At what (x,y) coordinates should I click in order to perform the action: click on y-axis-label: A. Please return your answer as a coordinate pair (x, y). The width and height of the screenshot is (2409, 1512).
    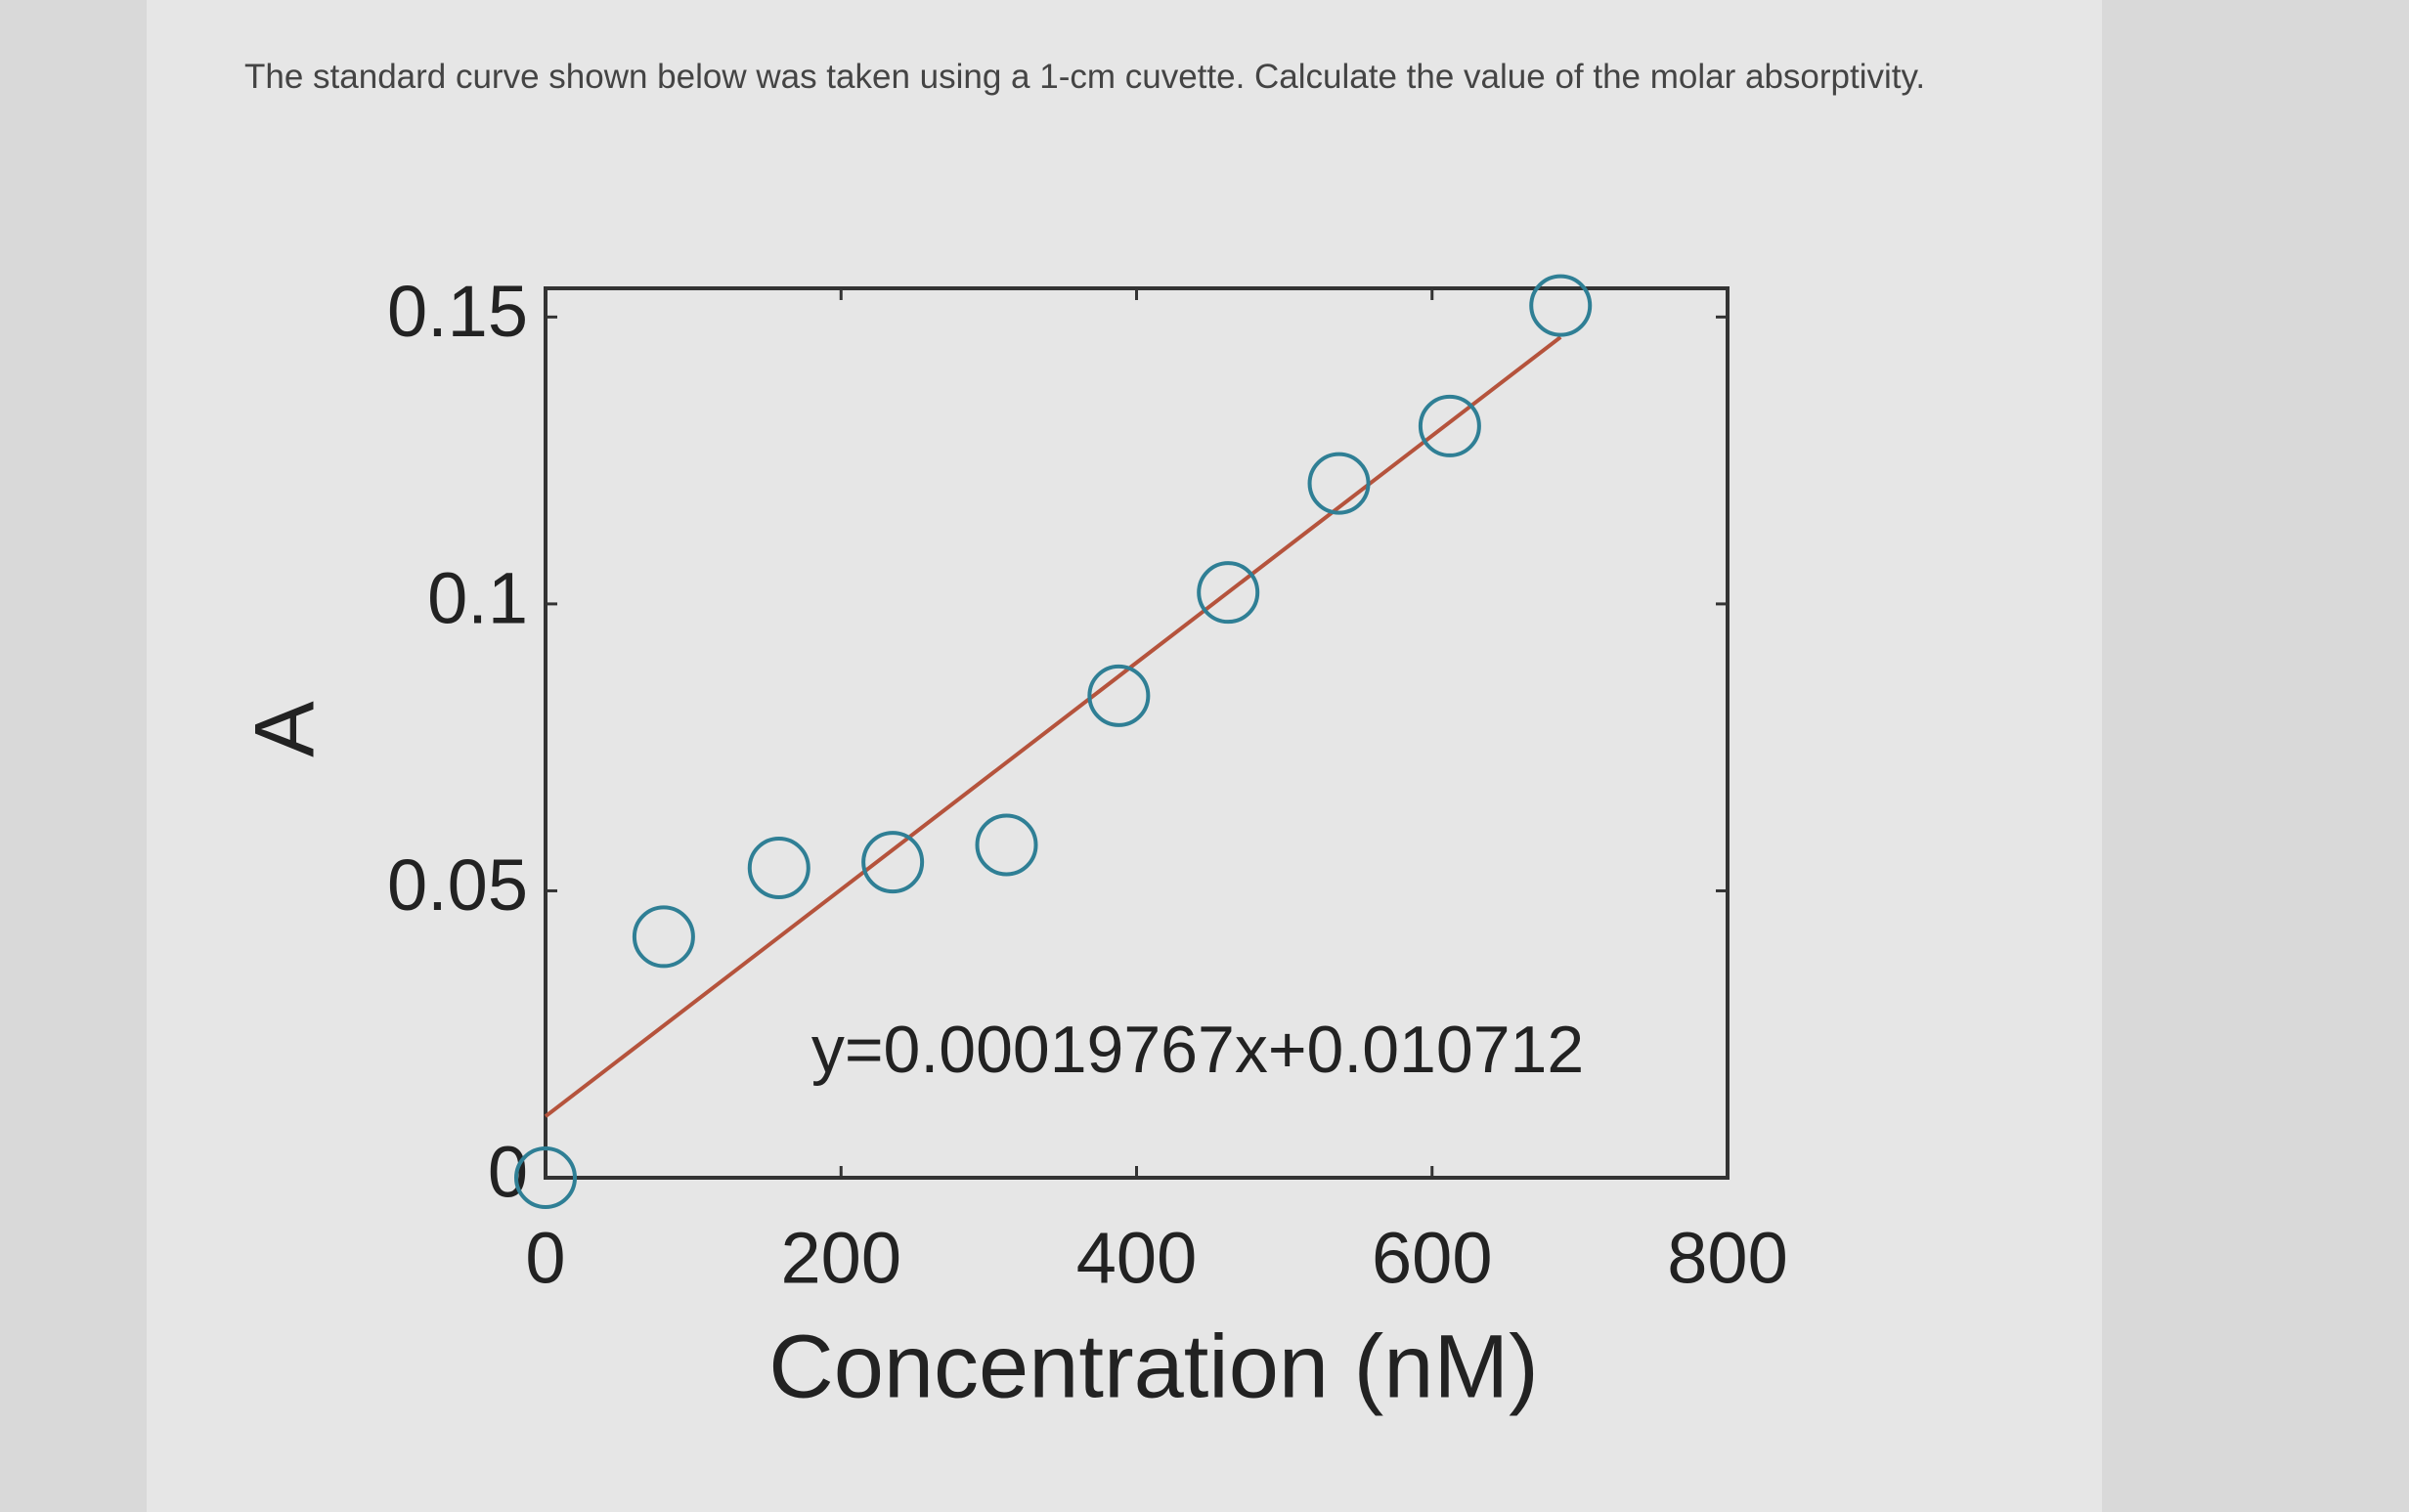
    Looking at the image, I should click on (285, 729).